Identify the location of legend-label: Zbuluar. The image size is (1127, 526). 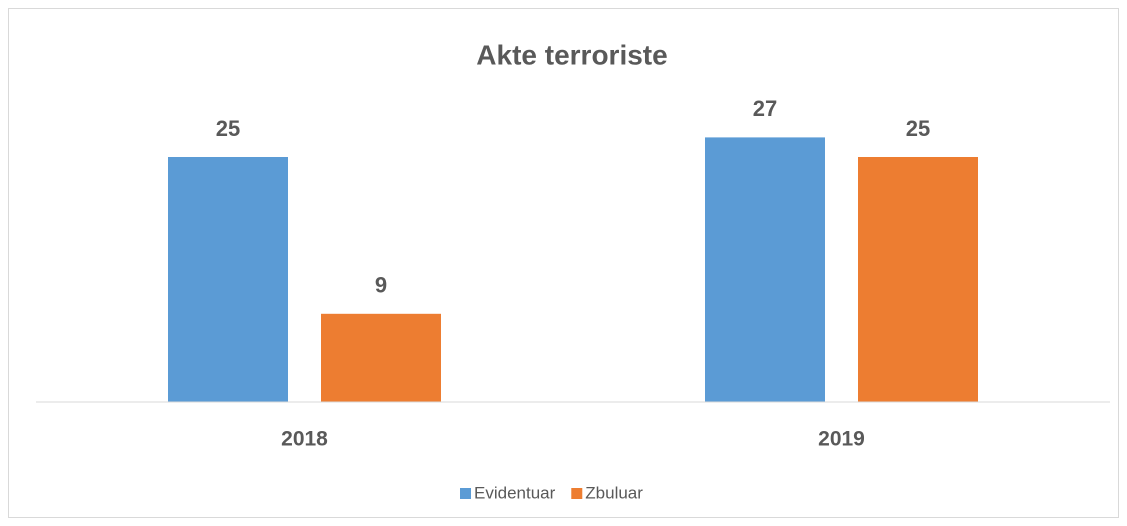
(614, 492).